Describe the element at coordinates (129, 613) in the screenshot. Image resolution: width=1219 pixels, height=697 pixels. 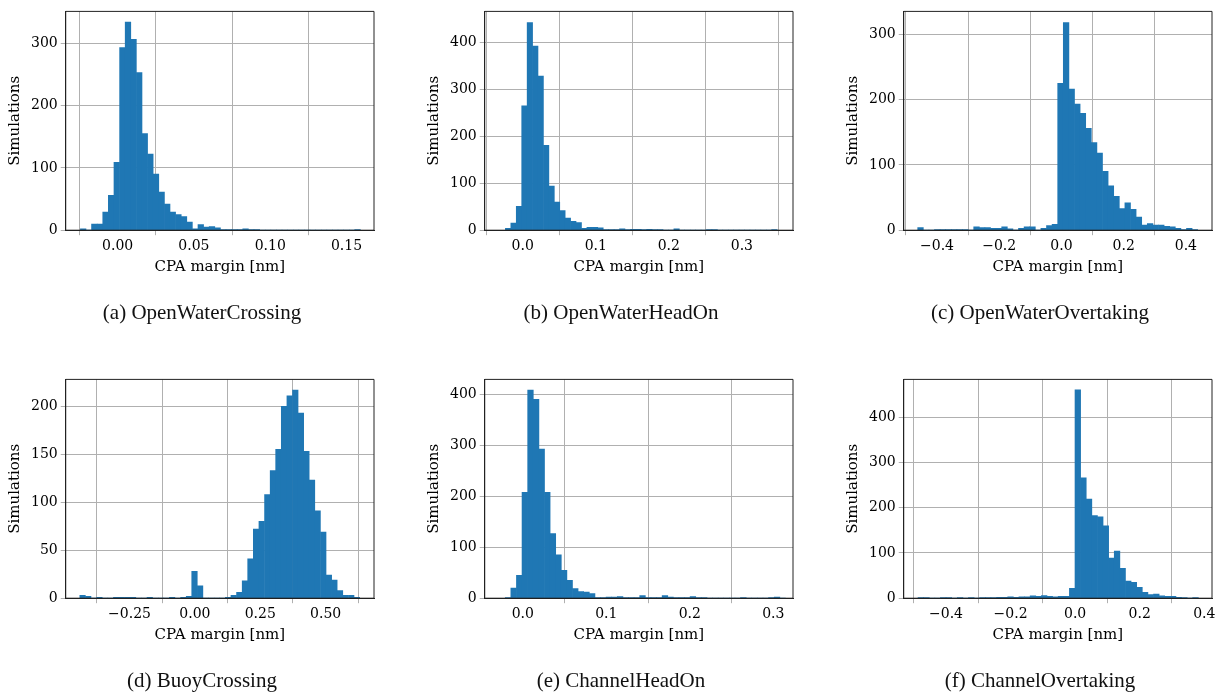
I see `x-tick-label: −0.25` at that location.